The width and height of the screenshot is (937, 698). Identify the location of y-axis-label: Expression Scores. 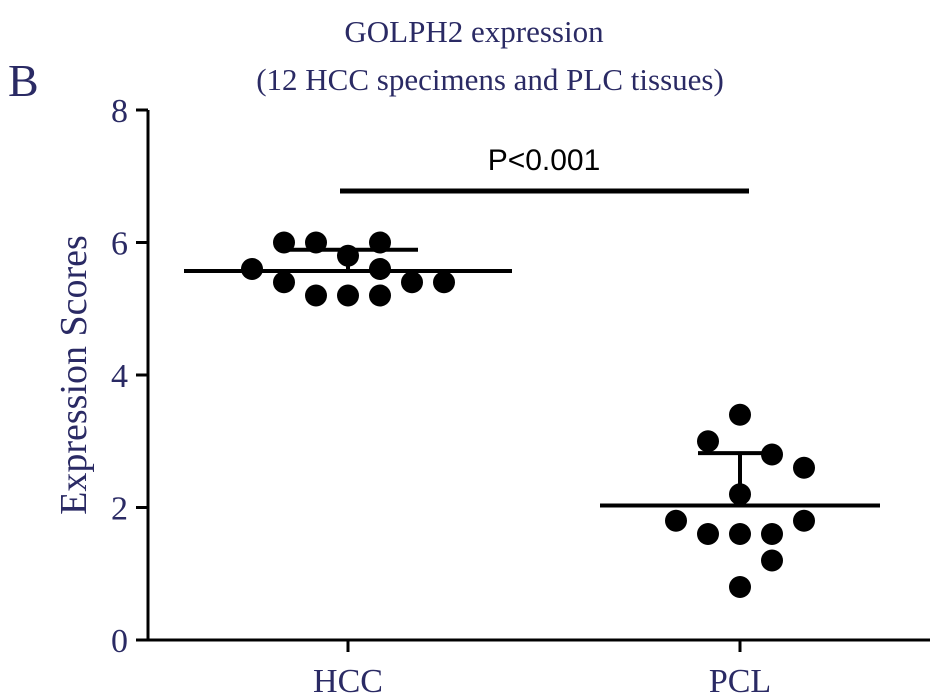
(74, 375).